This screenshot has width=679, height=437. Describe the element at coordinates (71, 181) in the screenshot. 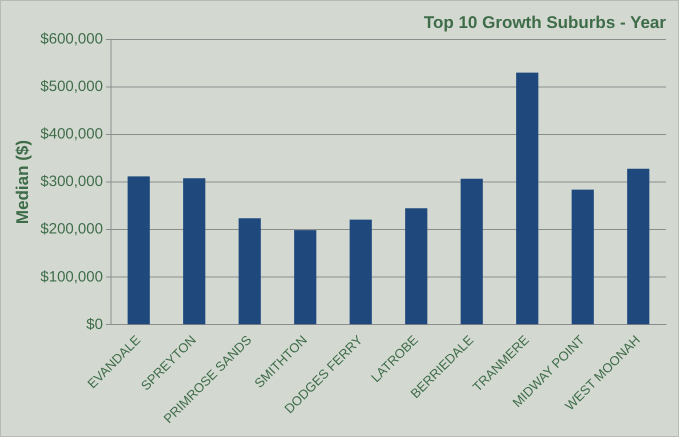

I see `y-tick-label: $300,000` at that location.